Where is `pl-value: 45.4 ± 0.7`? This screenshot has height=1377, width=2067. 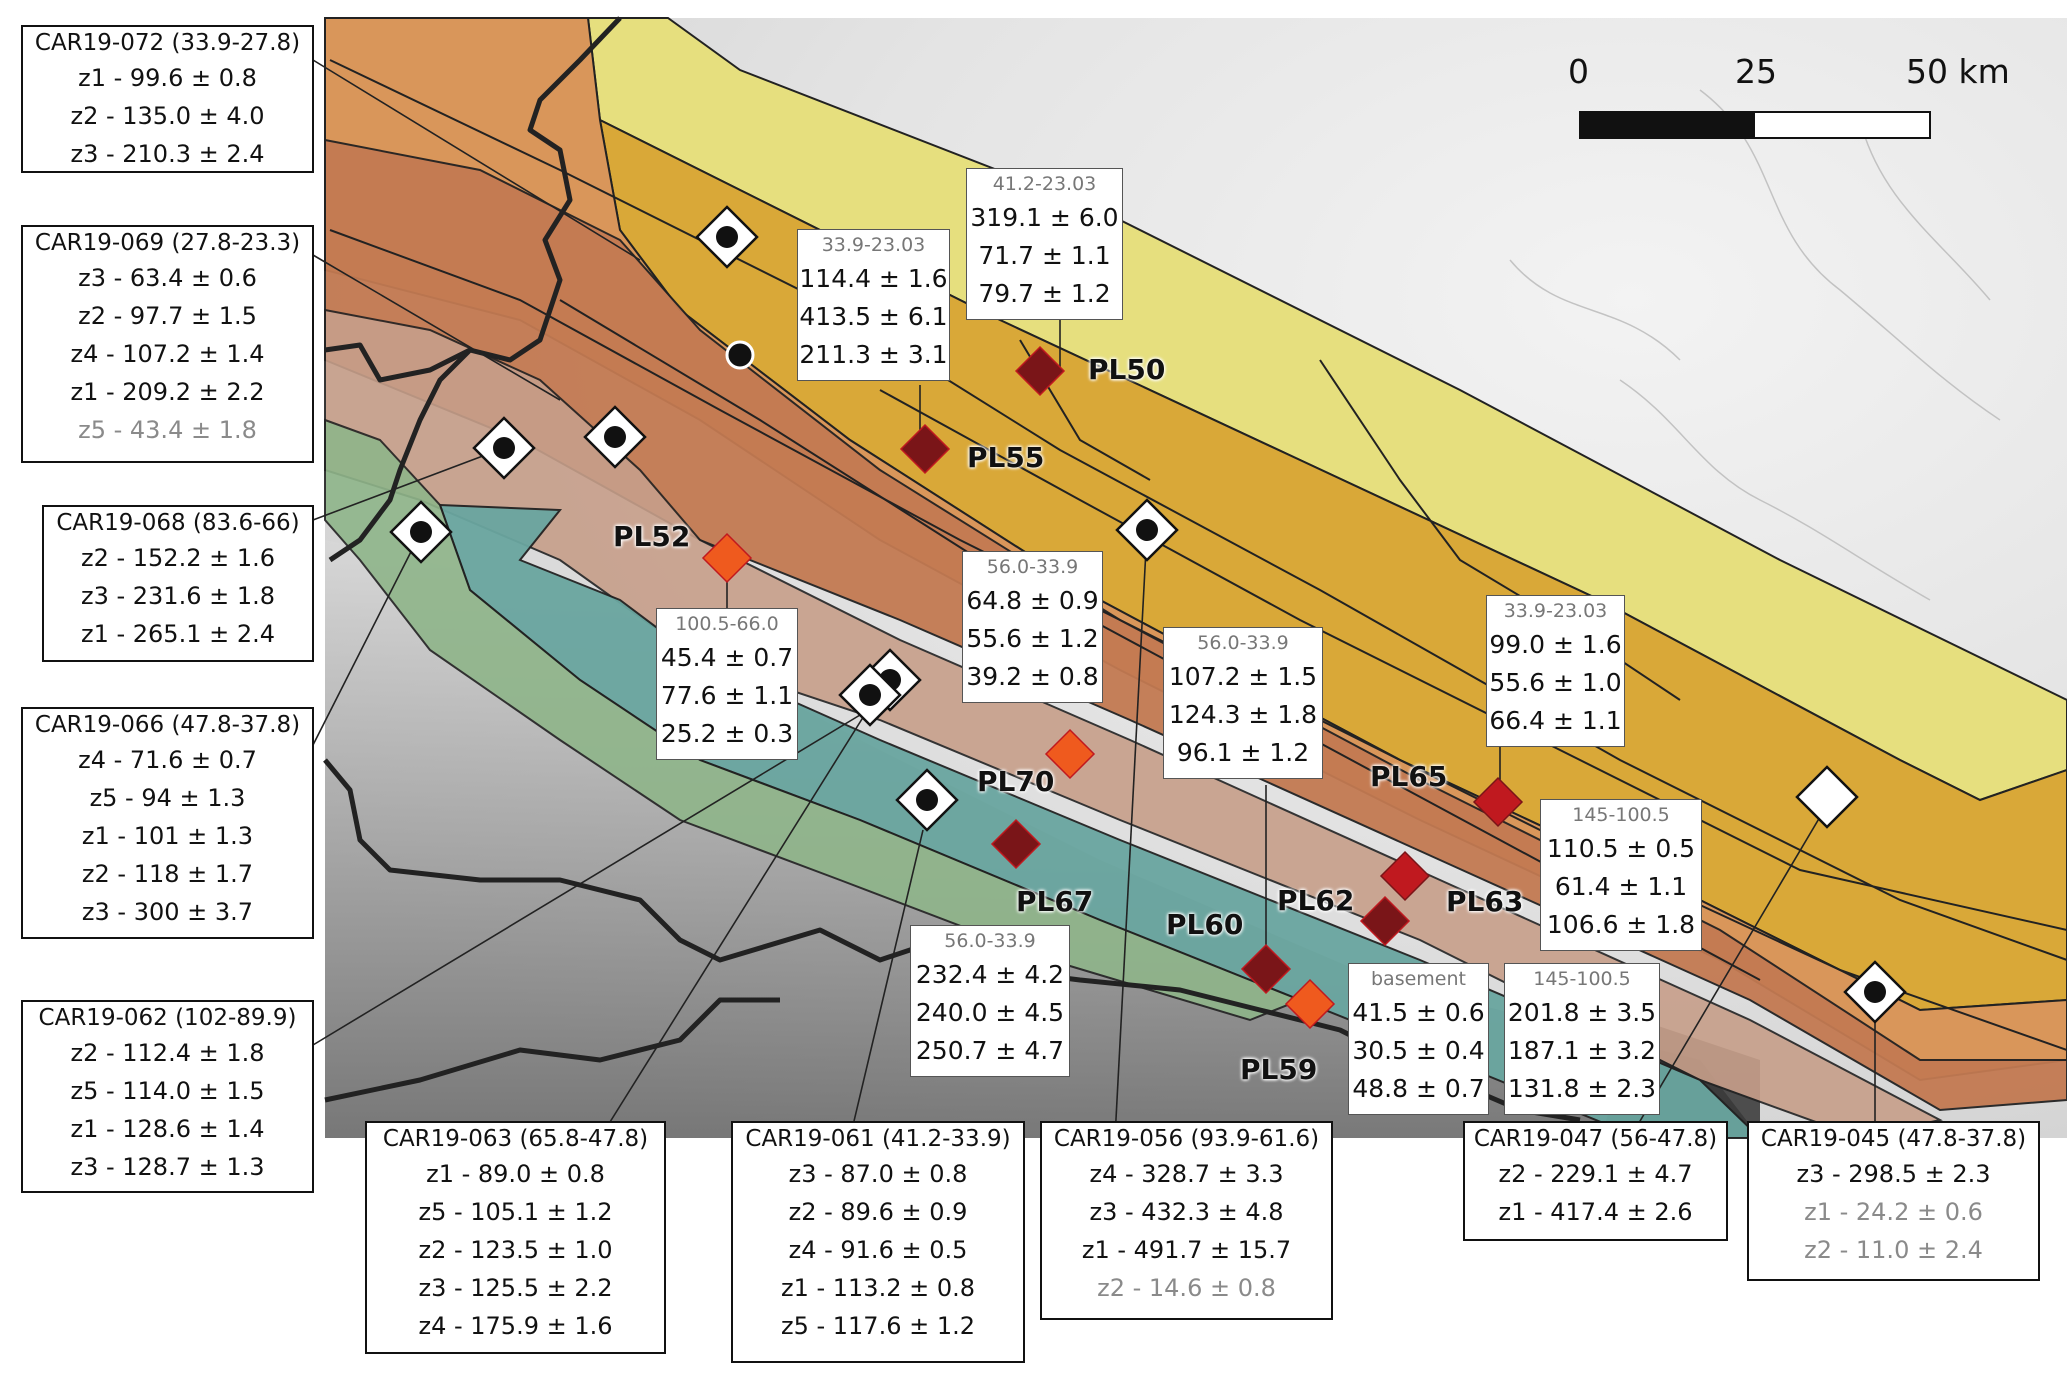 pl-value: 45.4 ± 0.7 is located at coordinates (727, 657).